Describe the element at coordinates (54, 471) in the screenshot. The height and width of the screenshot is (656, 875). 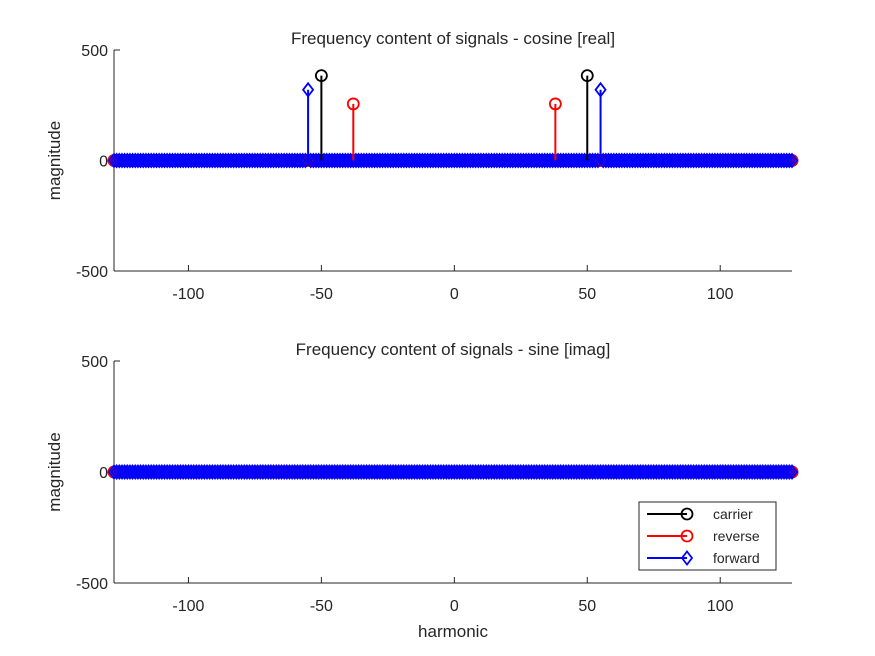
I see `chart-2-y-axis-label: magnitude` at that location.